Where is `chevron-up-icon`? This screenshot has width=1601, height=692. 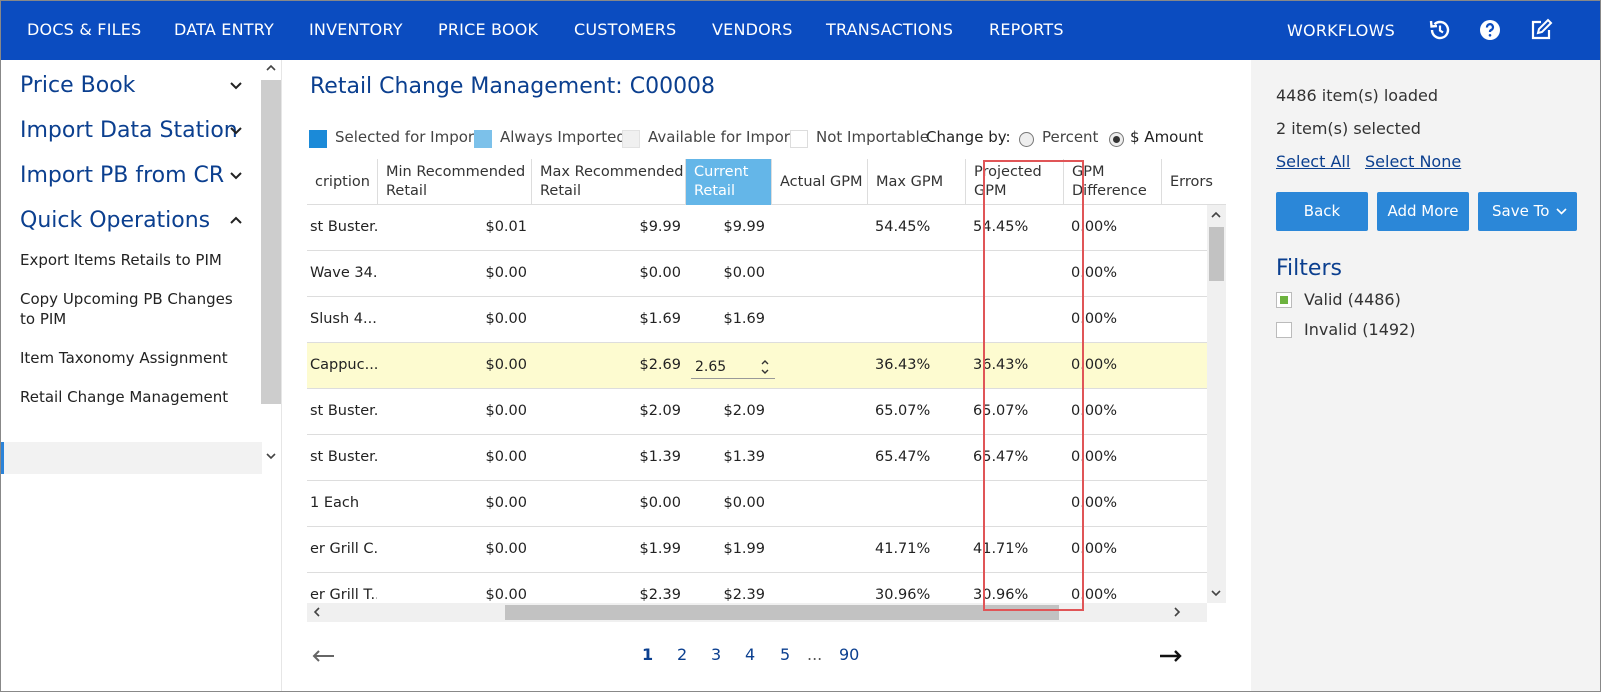 chevron-up-icon is located at coordinates (236, 220).